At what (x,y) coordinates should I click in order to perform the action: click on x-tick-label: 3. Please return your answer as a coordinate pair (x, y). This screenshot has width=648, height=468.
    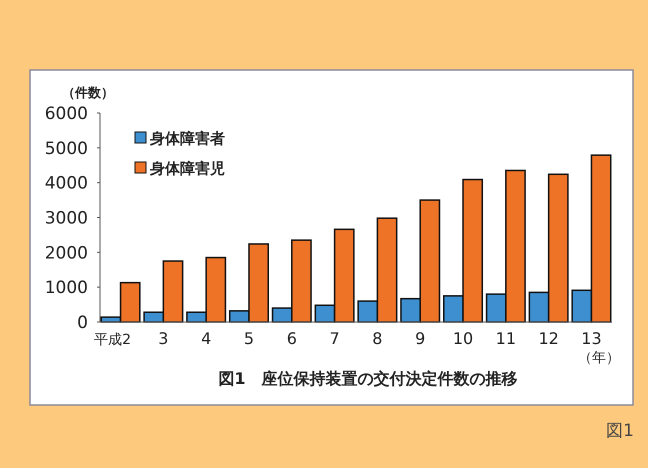
    Looking at the image, I should click on (163, 338).